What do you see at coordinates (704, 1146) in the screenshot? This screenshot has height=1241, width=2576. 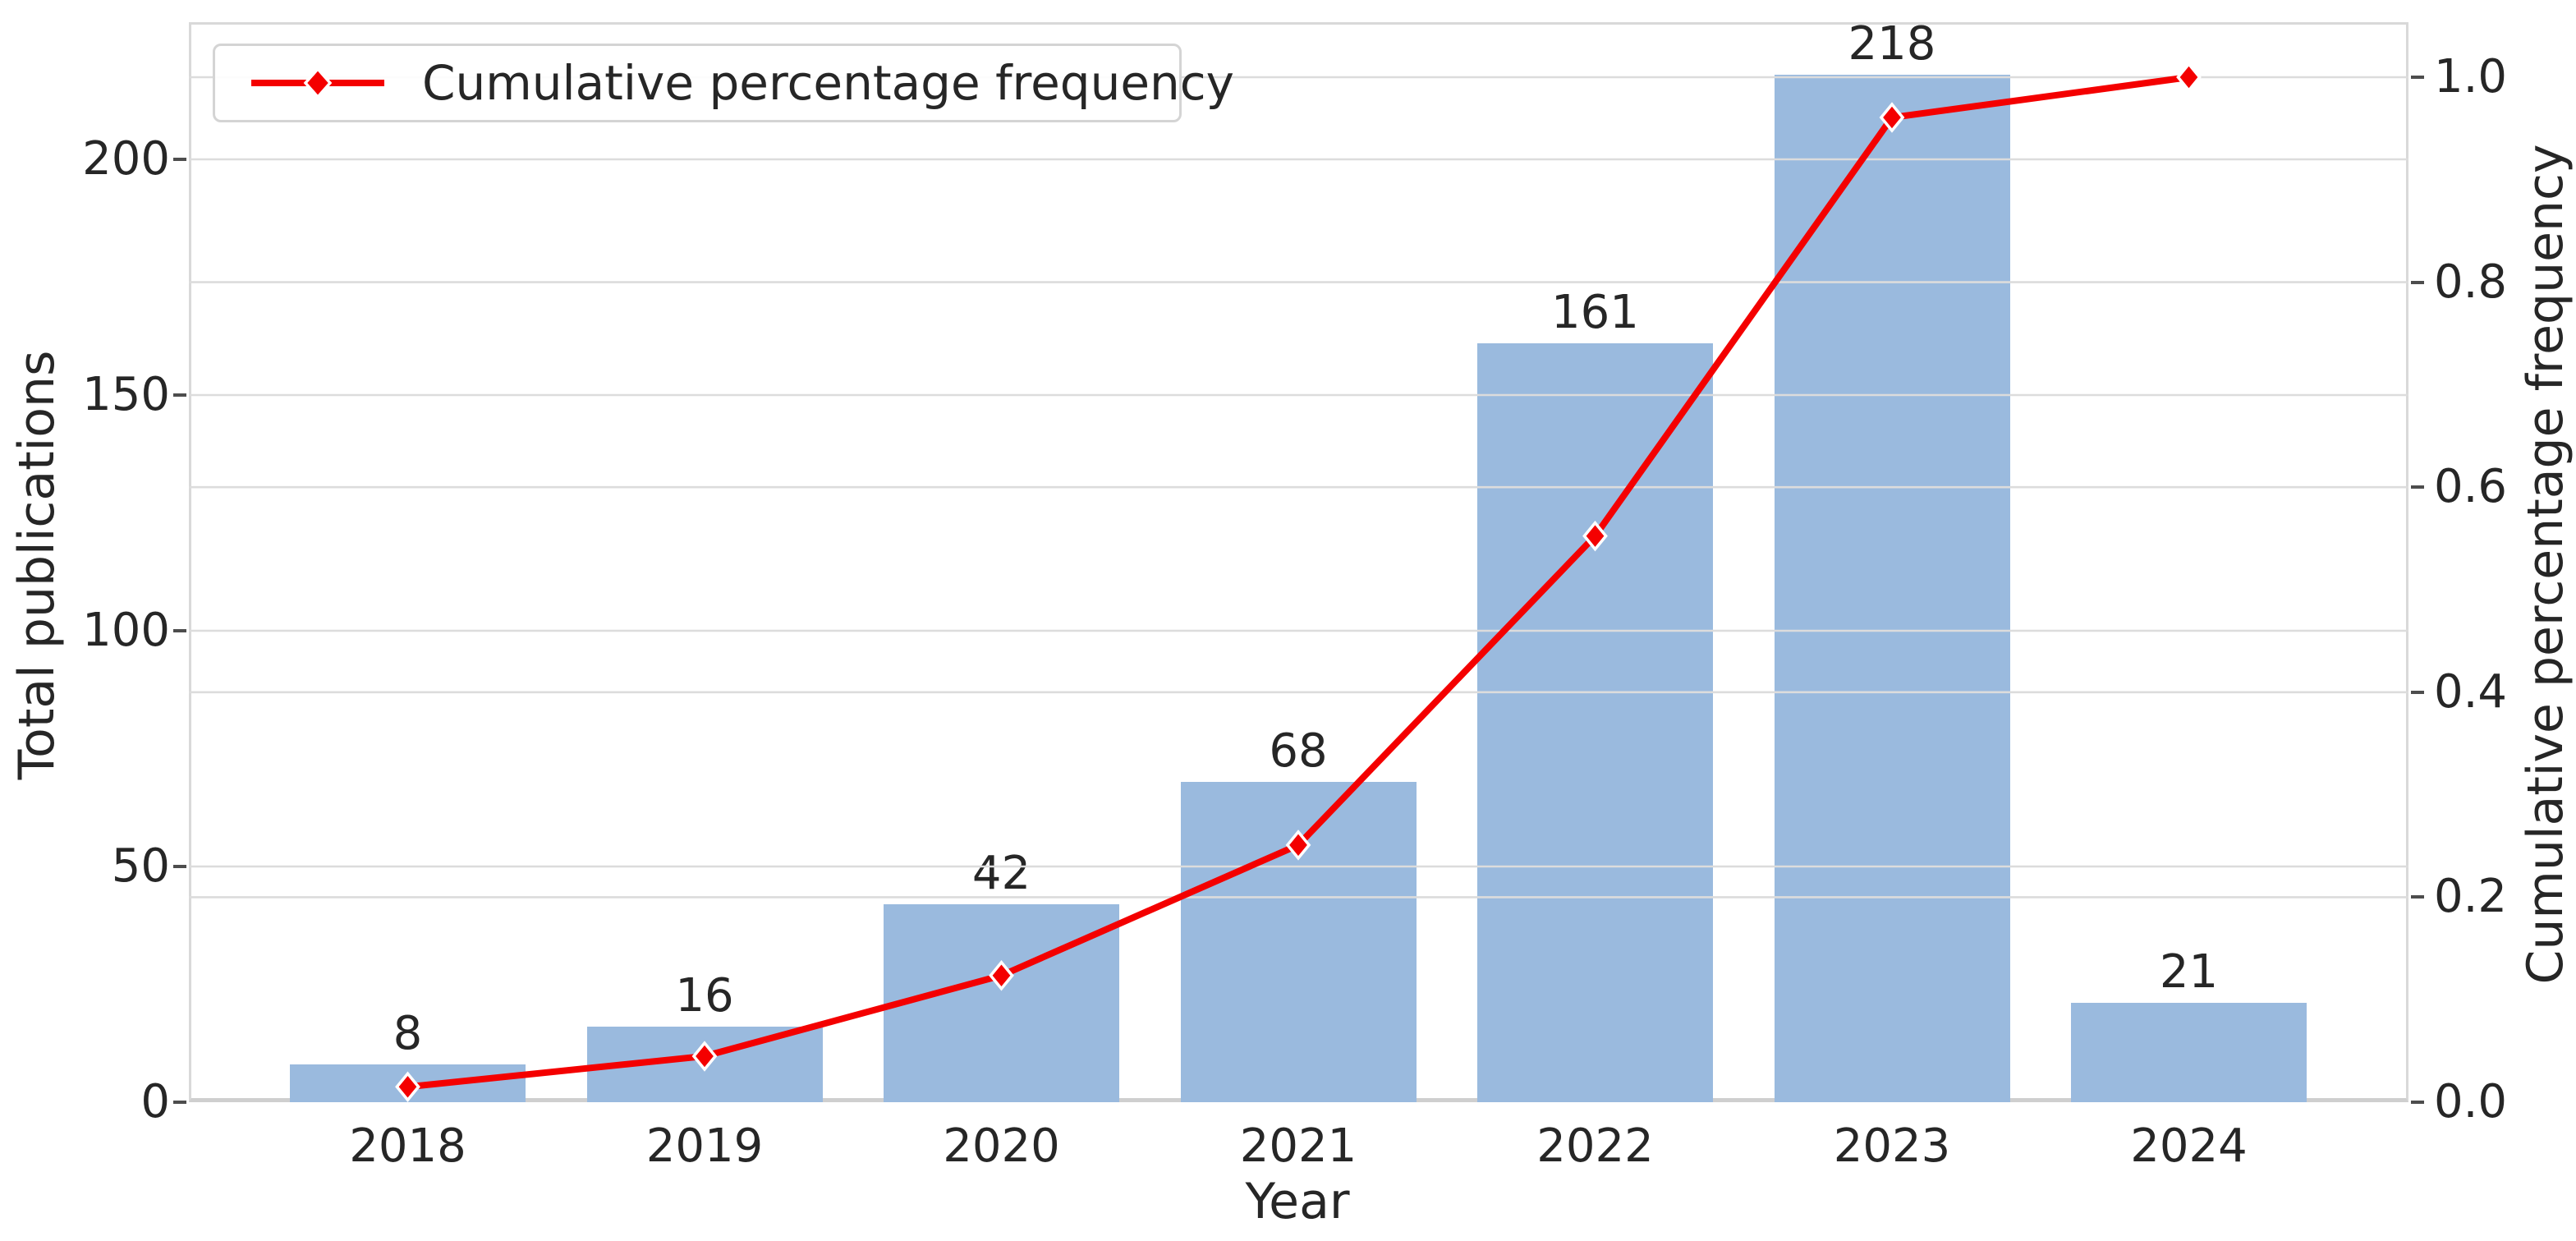 I see `x-tick-label-2019: 2019` at bounding box center [704, 1146].